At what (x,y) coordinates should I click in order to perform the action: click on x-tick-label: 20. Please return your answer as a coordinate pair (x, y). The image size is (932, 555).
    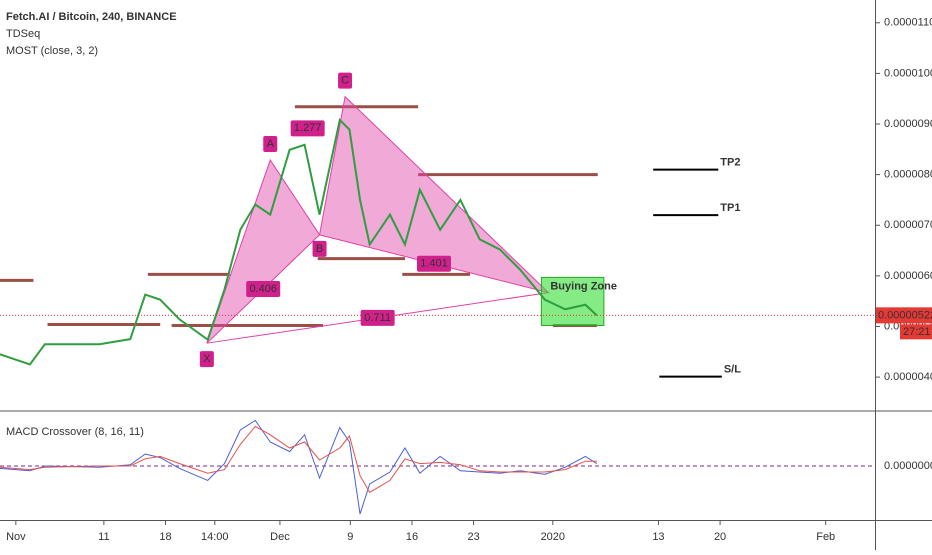
    Looking at the image, I should click on (720, 537).